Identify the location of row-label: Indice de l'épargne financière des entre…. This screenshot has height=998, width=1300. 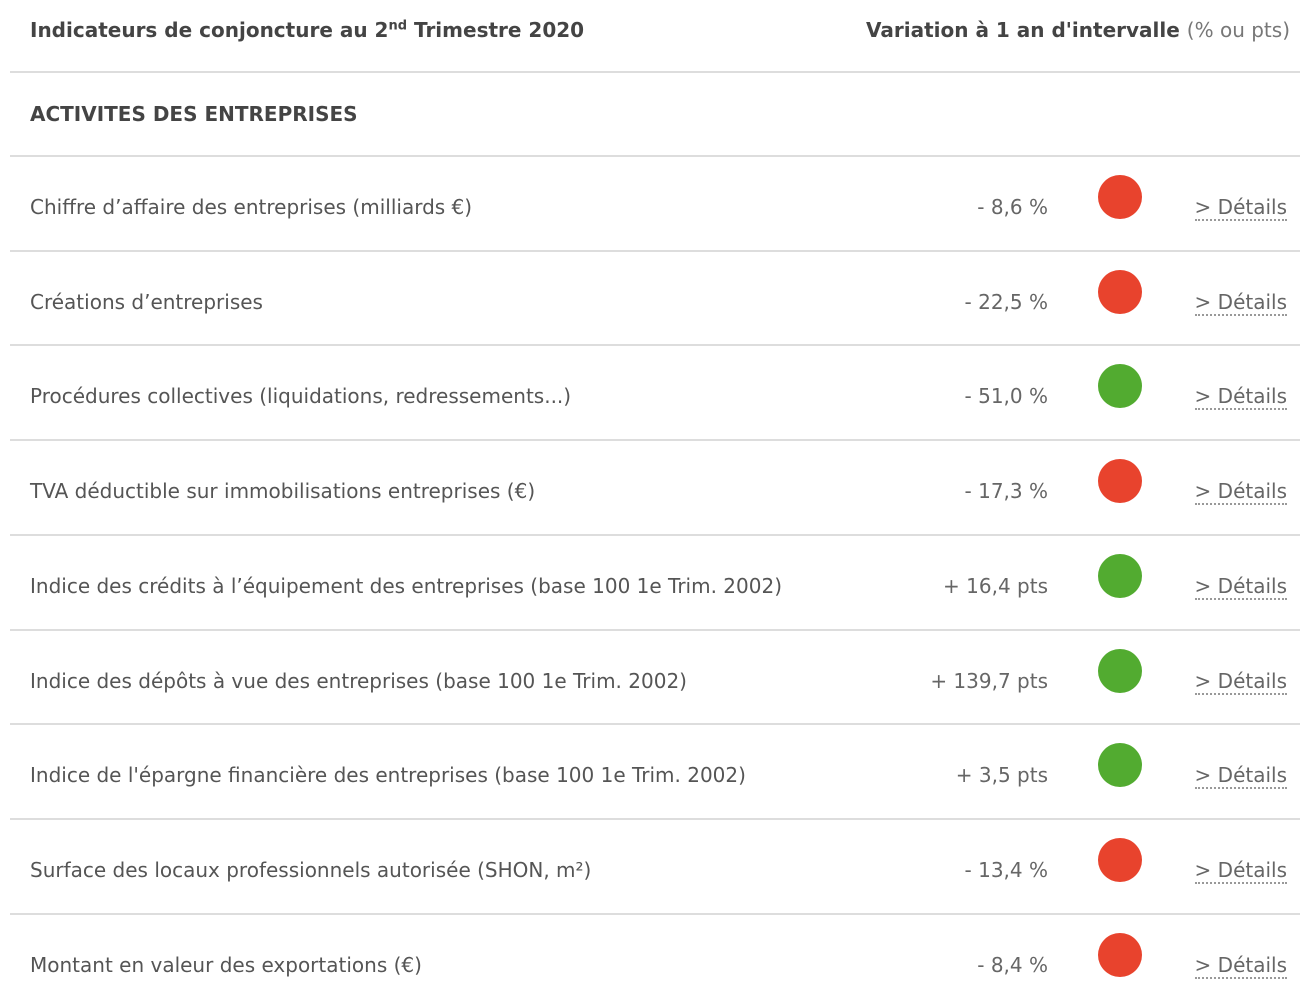
(388, 775).